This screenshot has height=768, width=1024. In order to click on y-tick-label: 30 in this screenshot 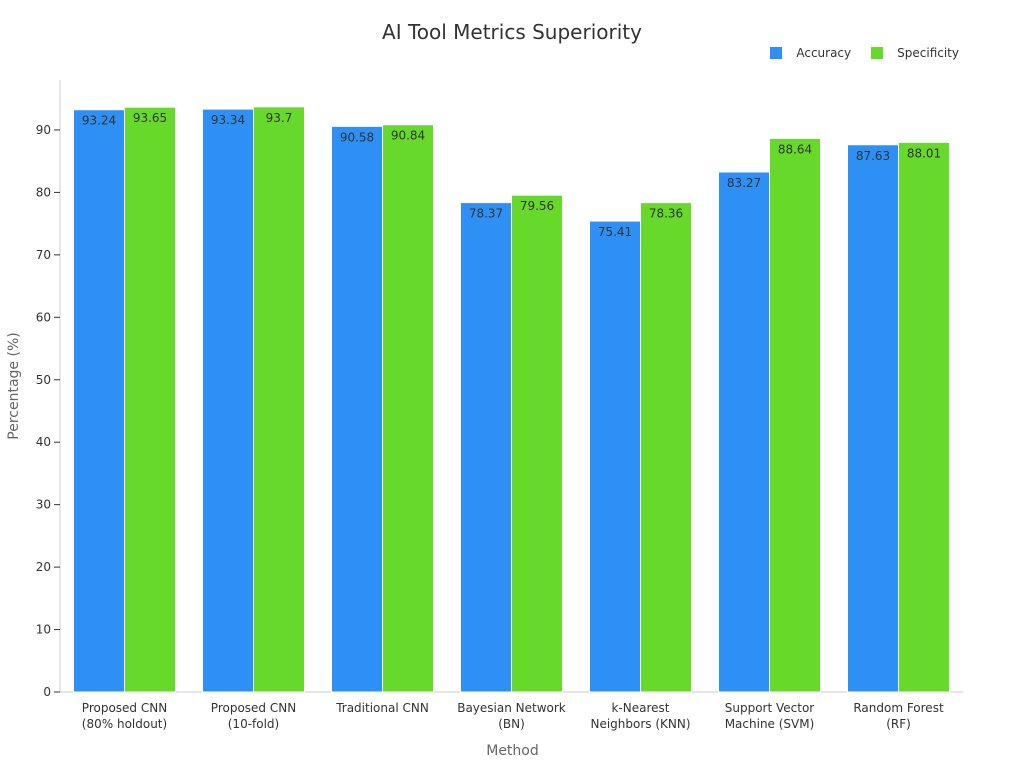, I will do `click(43, 505)`.